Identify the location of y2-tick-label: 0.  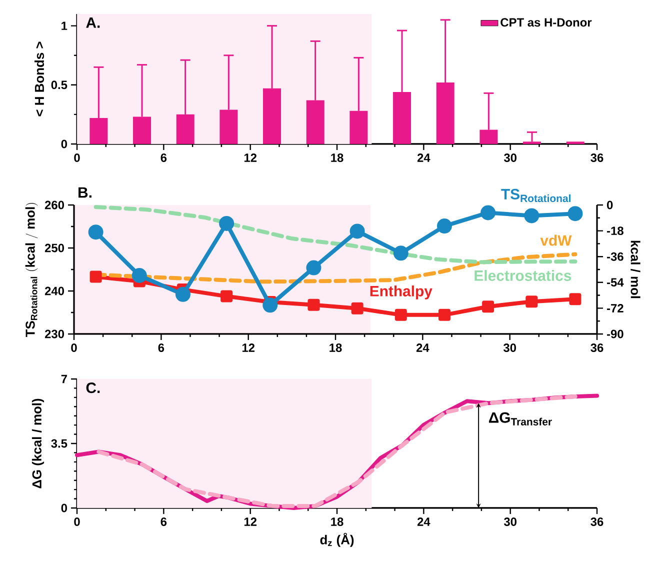
(610, 205).